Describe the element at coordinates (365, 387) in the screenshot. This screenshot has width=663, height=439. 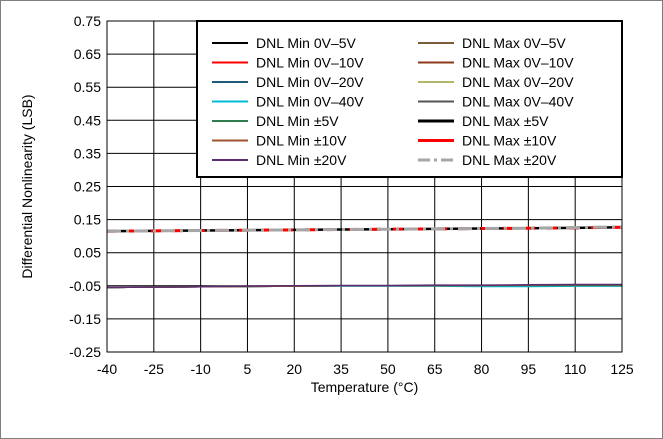
I see `x-axis-label: Temperature (°C)` at that location.